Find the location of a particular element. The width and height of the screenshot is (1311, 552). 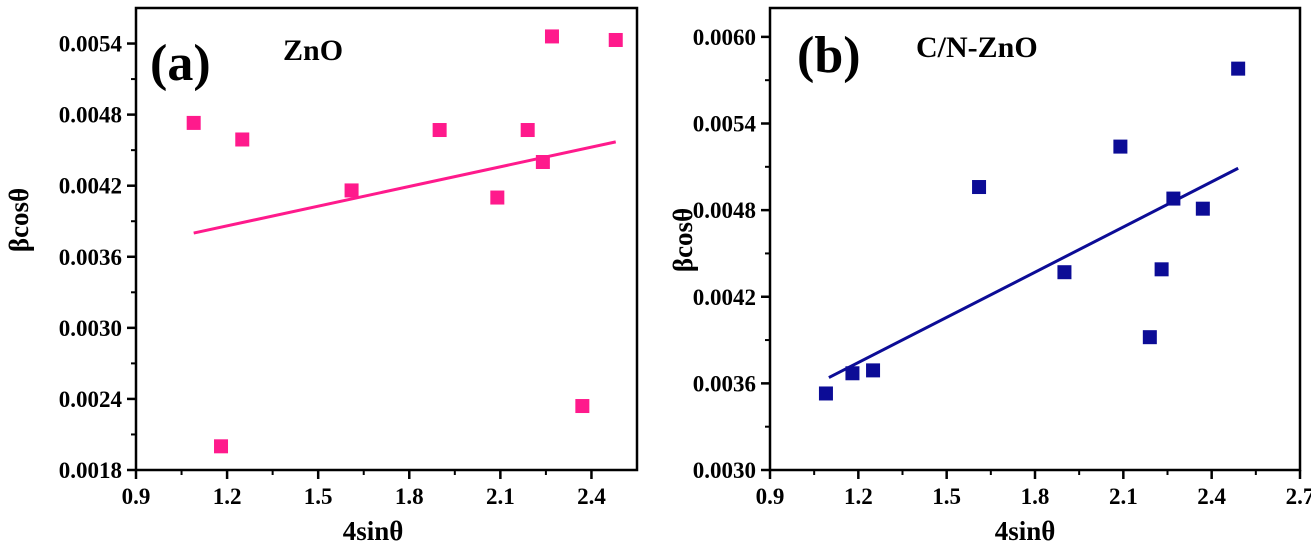

fit-line is located at coordinates (405, 187).